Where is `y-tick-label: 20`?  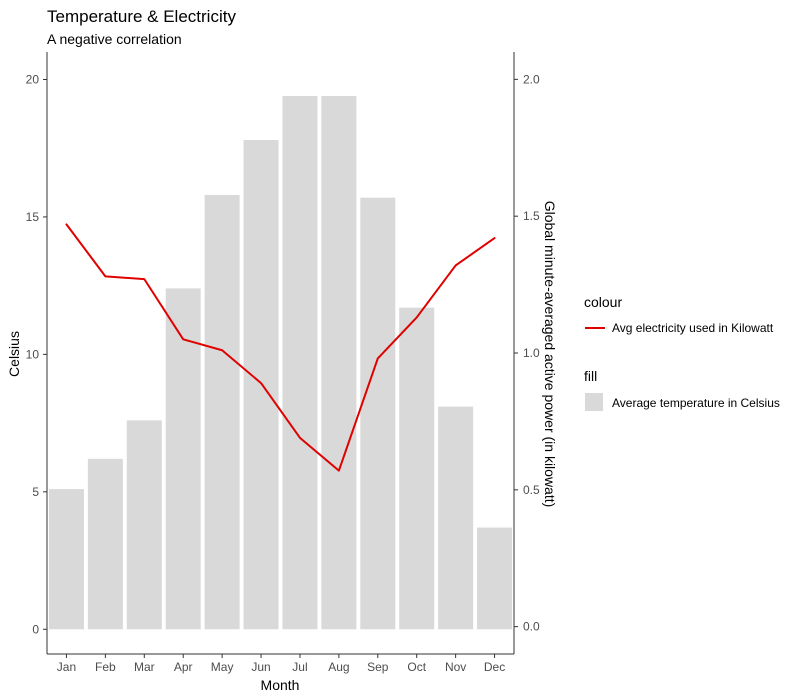 y-tick-label: 20 is located at coordinates (33, 79).